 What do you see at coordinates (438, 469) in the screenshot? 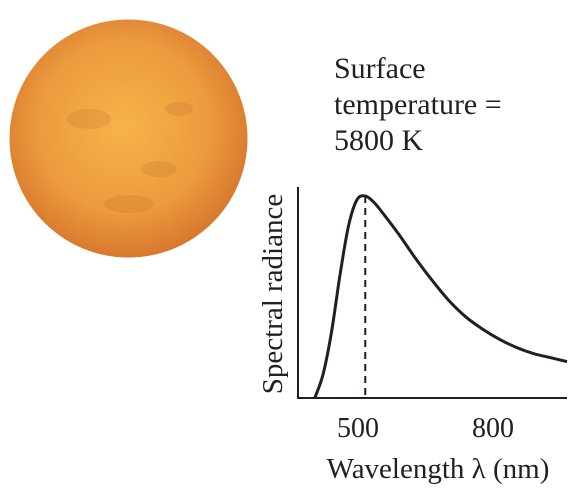
I see `x-axis-title: Wavelength λ (nm)` at bounding box center [438, 469].